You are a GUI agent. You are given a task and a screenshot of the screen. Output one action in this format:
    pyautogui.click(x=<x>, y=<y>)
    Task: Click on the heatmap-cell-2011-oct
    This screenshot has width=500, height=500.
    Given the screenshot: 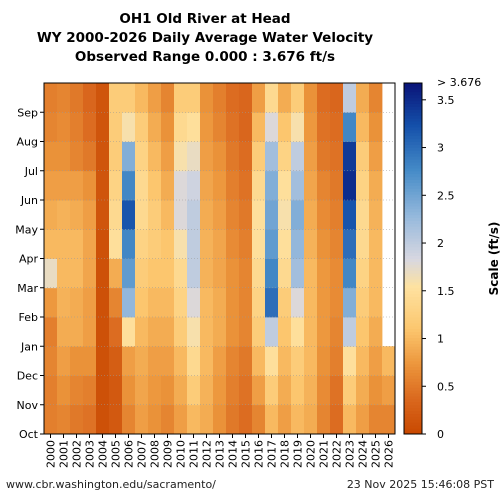 What is the action you would take?
    pyautogui.click(x=194, y=419)
    